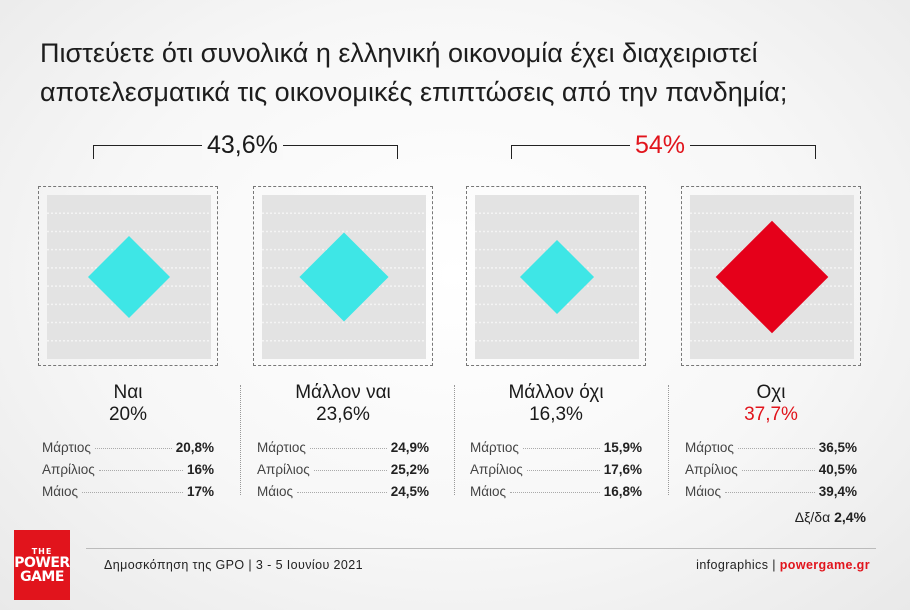 The width and height of the screenshot is (910, 610). I want to click on month-row: Μάιος 24,5%, so click(343, 492).